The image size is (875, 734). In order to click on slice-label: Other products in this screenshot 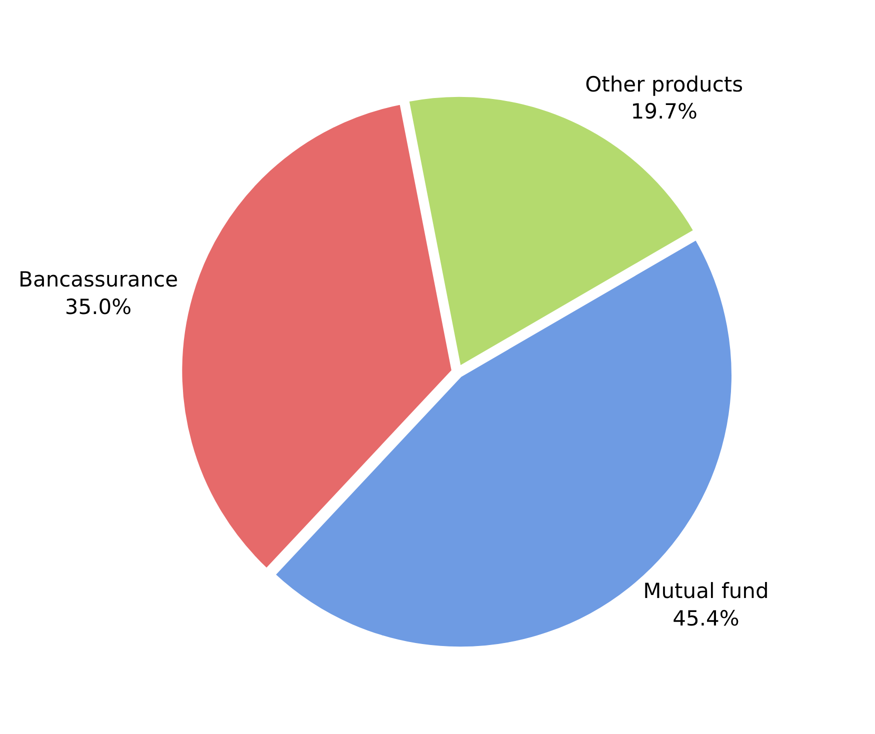, I will do `click(664, 84)`.